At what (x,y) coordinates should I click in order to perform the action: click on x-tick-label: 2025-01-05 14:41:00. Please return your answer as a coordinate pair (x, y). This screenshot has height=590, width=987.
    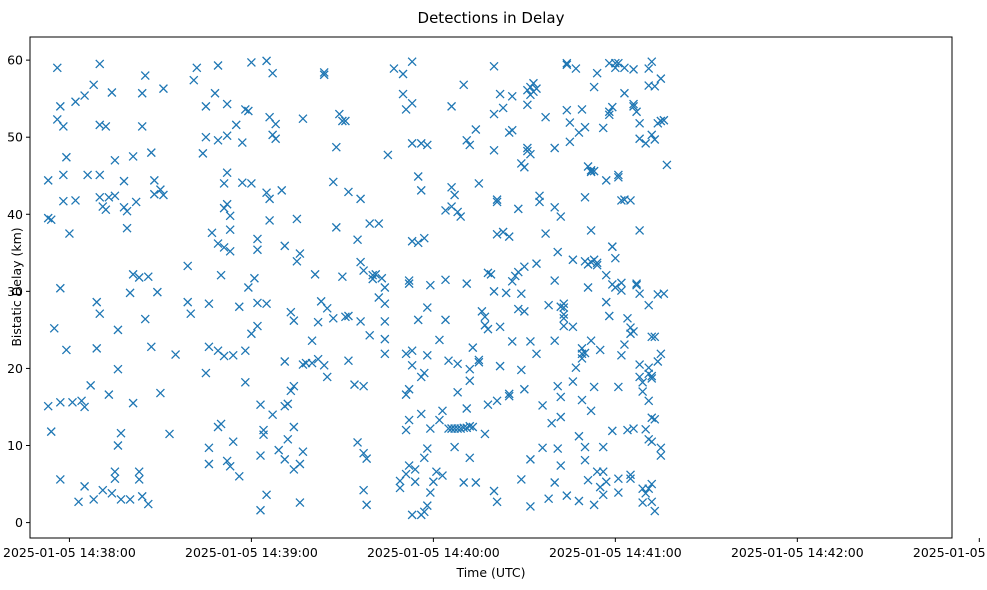
    Looking at the image, I should click on (615, 552).